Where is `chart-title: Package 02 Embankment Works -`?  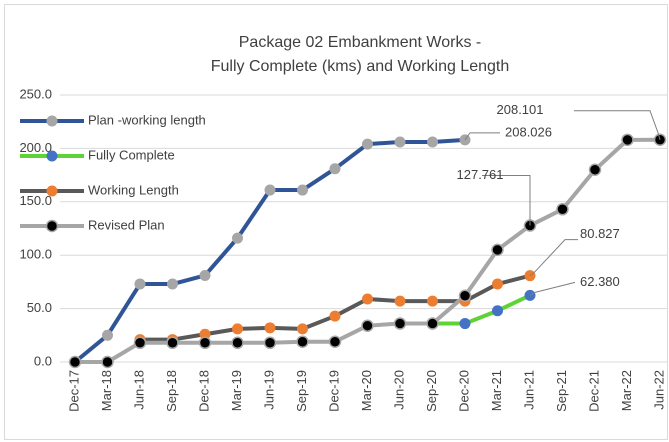
chart-title: Package 02 Embankment Works - is located at coordinates (360, 42).